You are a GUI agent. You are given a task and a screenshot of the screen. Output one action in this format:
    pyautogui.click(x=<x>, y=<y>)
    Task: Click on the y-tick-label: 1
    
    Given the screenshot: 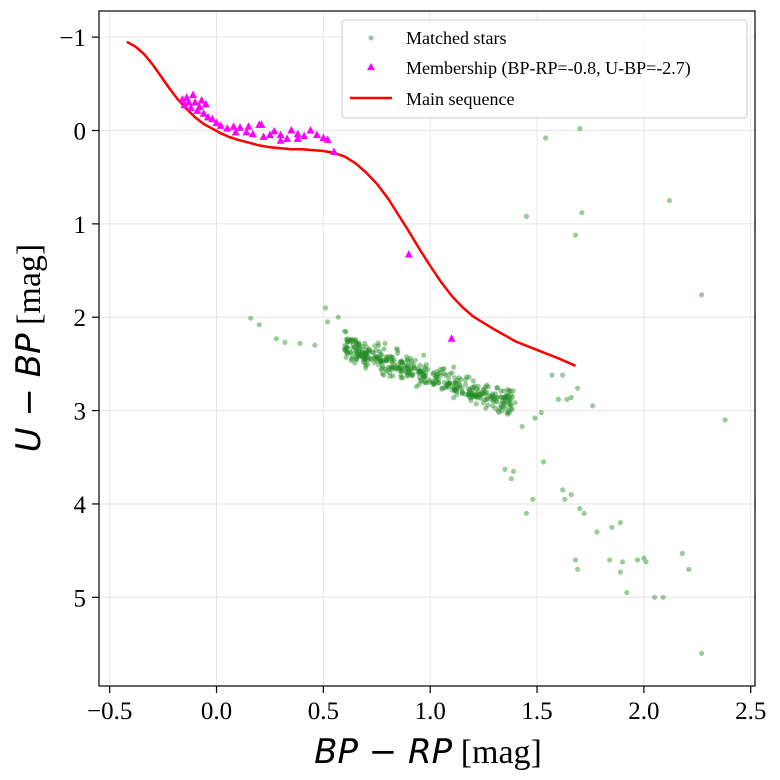 What is the action you would take?
    pyautogui.click(x=80, y=225)
    